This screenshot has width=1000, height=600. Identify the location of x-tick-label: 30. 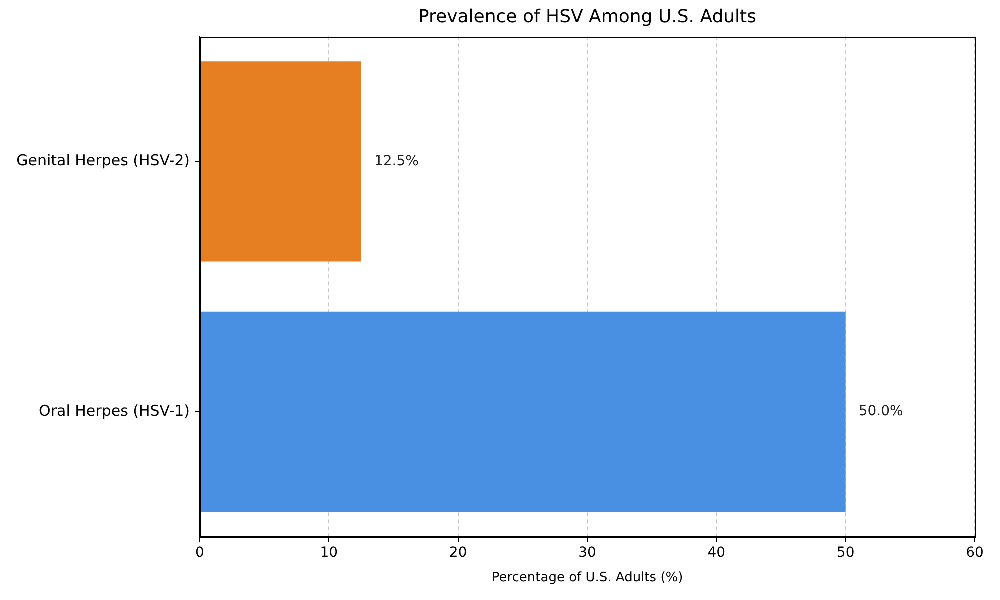
(587, 553).